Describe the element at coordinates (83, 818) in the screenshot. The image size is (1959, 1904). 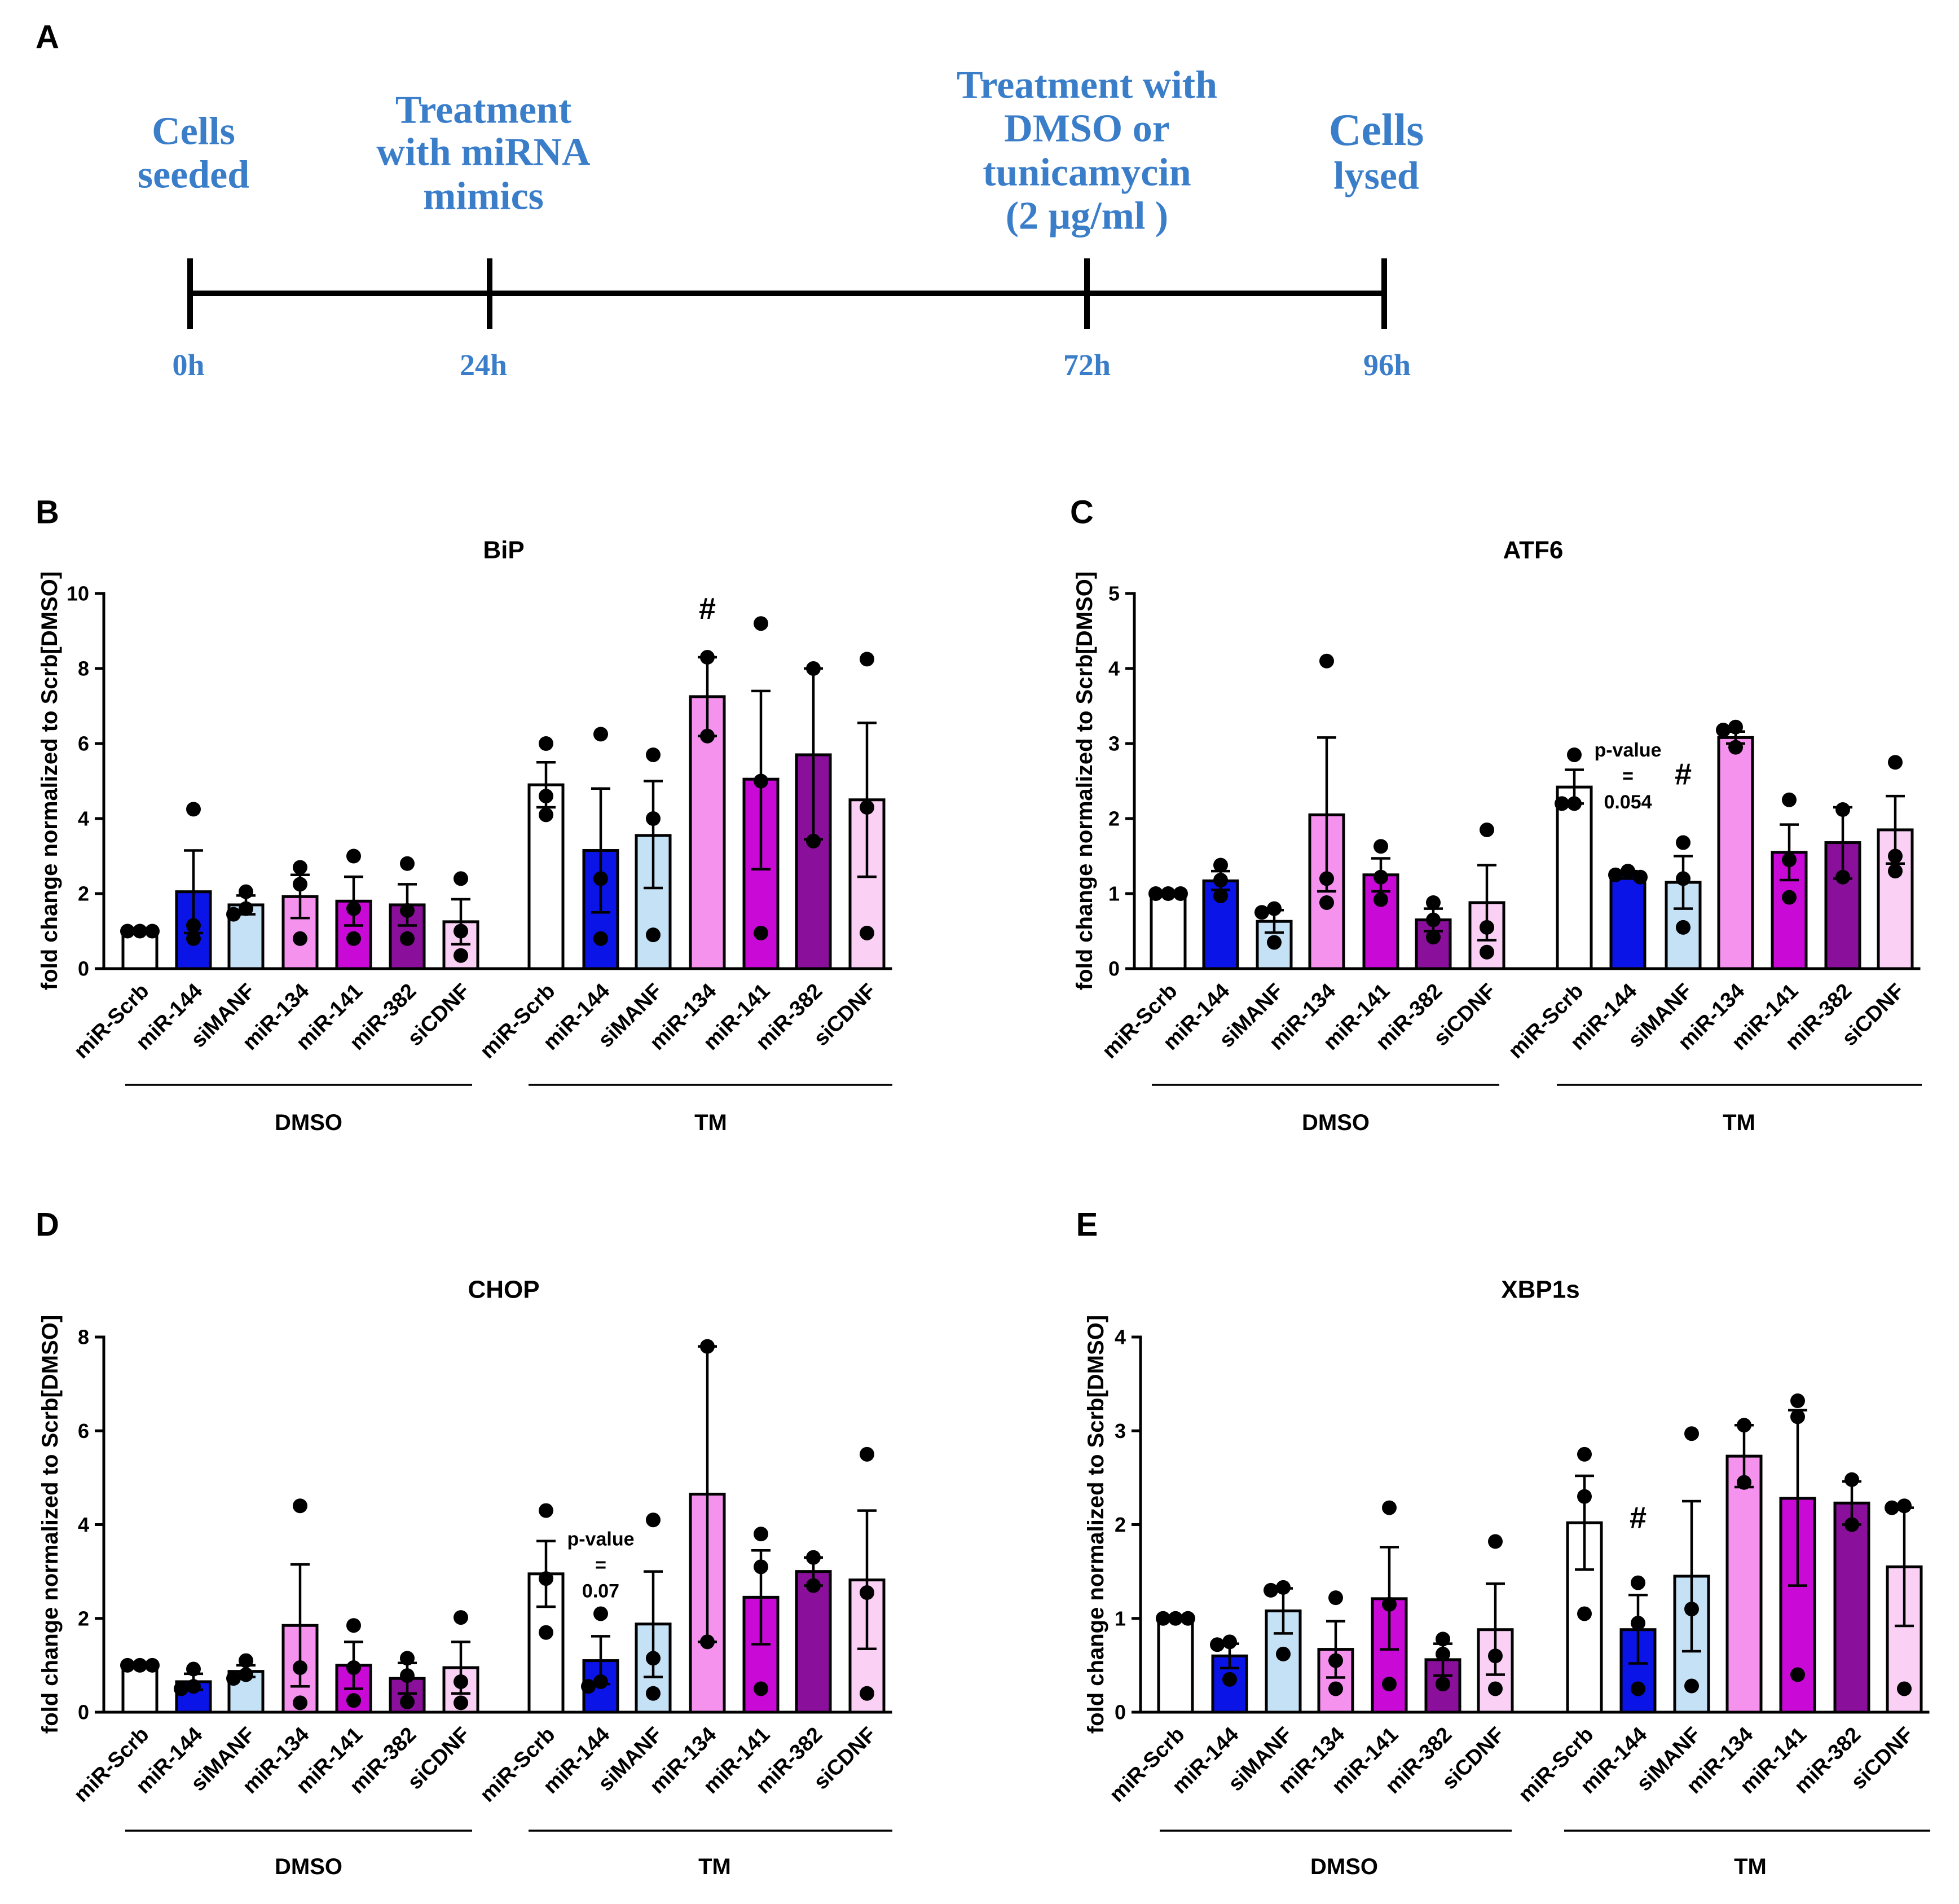
I see `y-tick-label: 4` at that location.